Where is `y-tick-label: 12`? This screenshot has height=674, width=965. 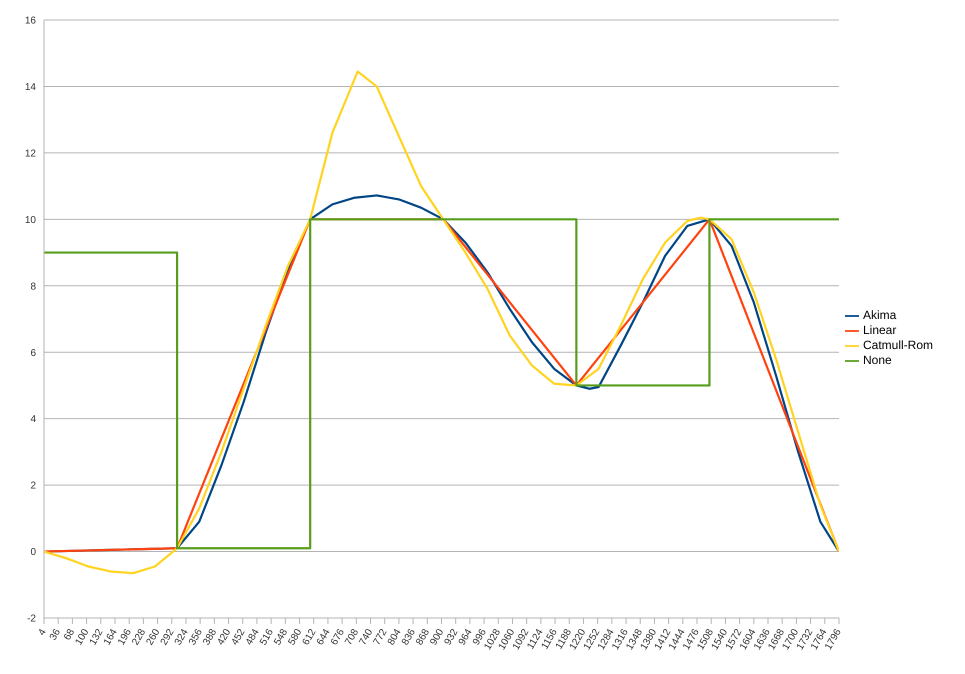
y-tick-label: 12 is located at coordinates (30, 154).